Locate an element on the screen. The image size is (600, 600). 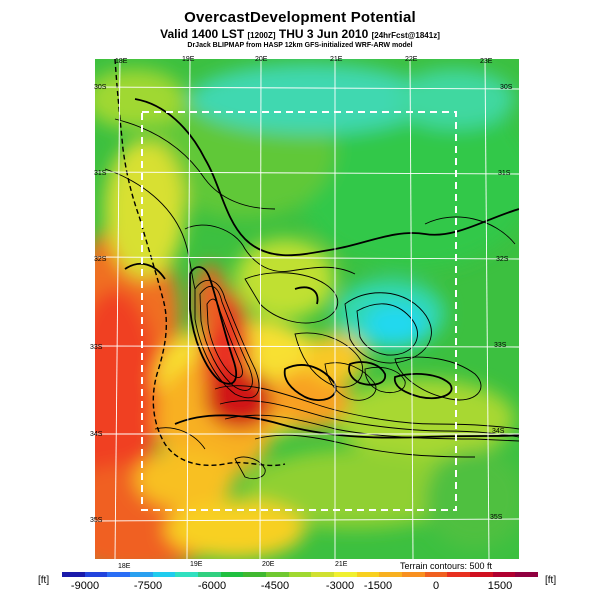
unit-label-left: [ft] is located at coordinates (44, 580).